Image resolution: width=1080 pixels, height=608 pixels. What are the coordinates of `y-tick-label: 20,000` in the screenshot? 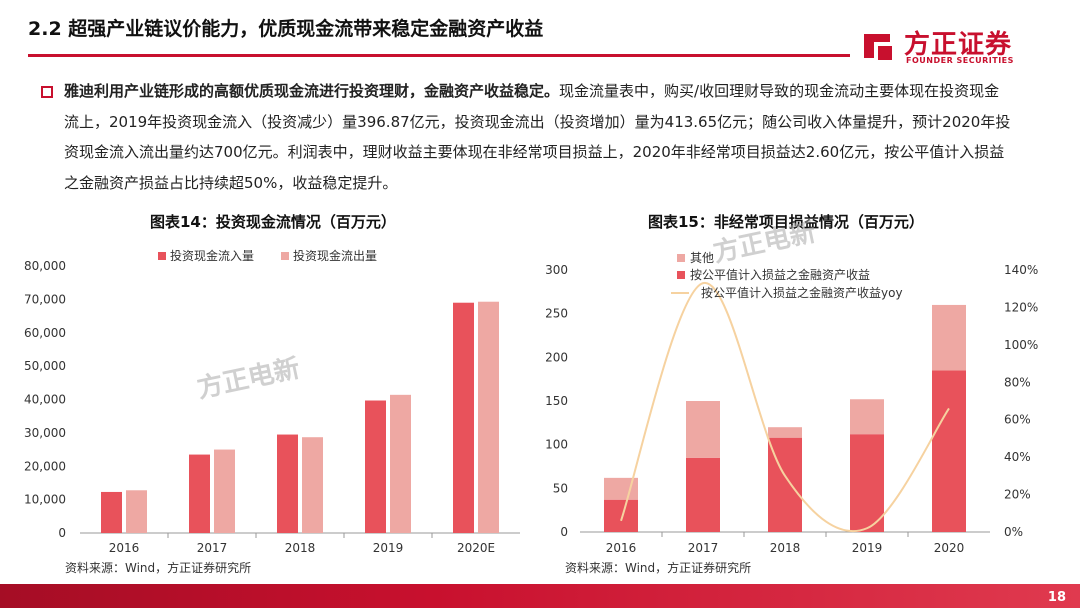 It's located at (45, 466).